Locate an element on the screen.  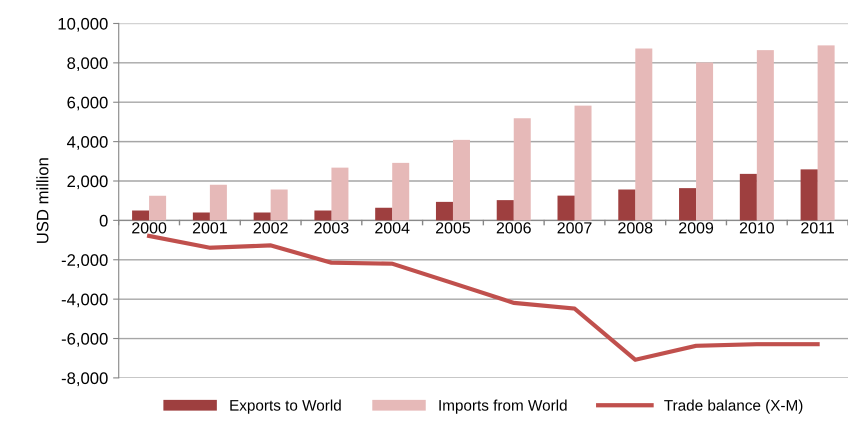
x-tick-label: 2002 is located at coordinates (271, 228).